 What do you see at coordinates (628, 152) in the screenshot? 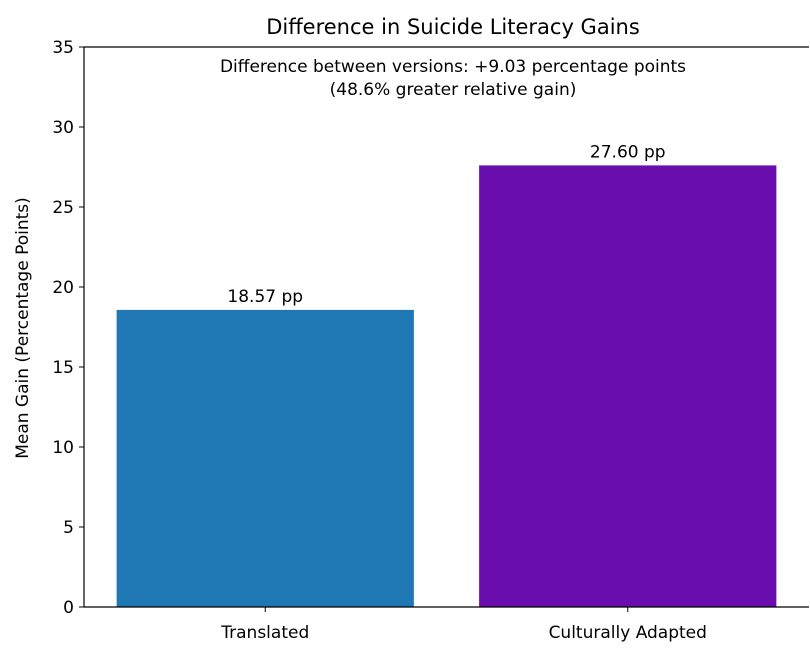
I see `bar-value-label: 27.60 pp` at bounding box center [628, 152].